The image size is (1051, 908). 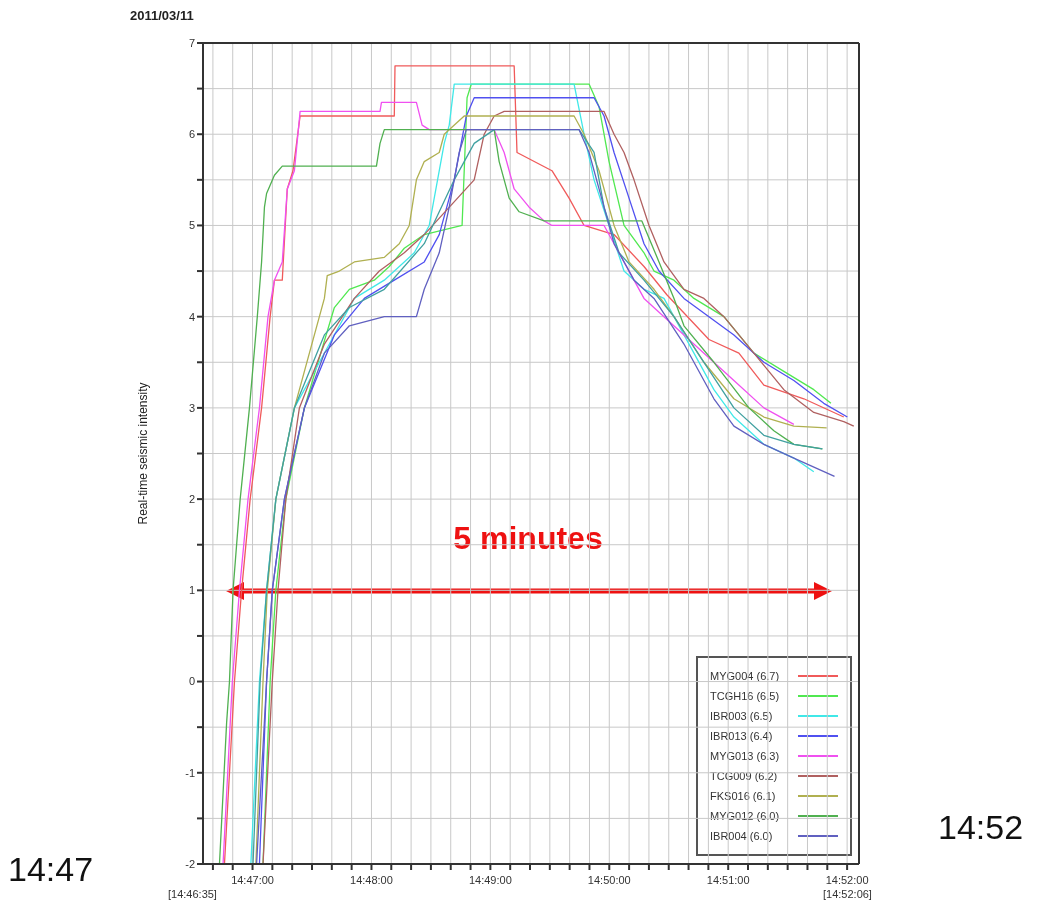 What do you see at coordinates (528, 538) in the screenshot?
I see `annotation: 5 minutes` at bounding box center [528, 538].